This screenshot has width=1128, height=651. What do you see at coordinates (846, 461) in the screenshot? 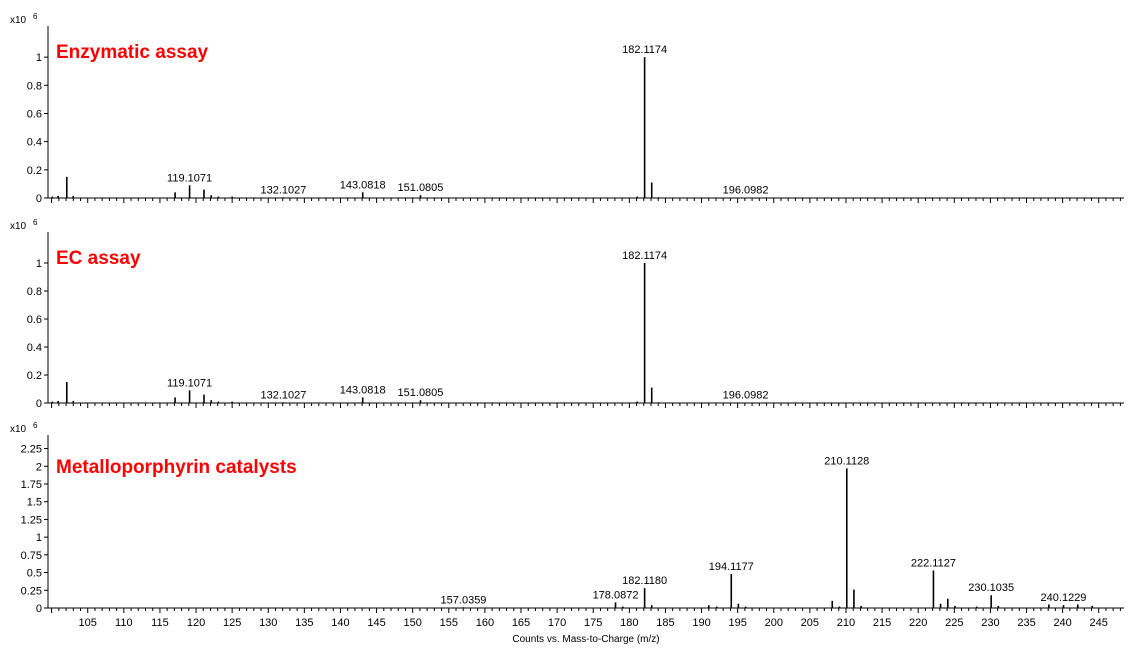
I see `peak-label: 210.1128` at bounding box center [846, 461].